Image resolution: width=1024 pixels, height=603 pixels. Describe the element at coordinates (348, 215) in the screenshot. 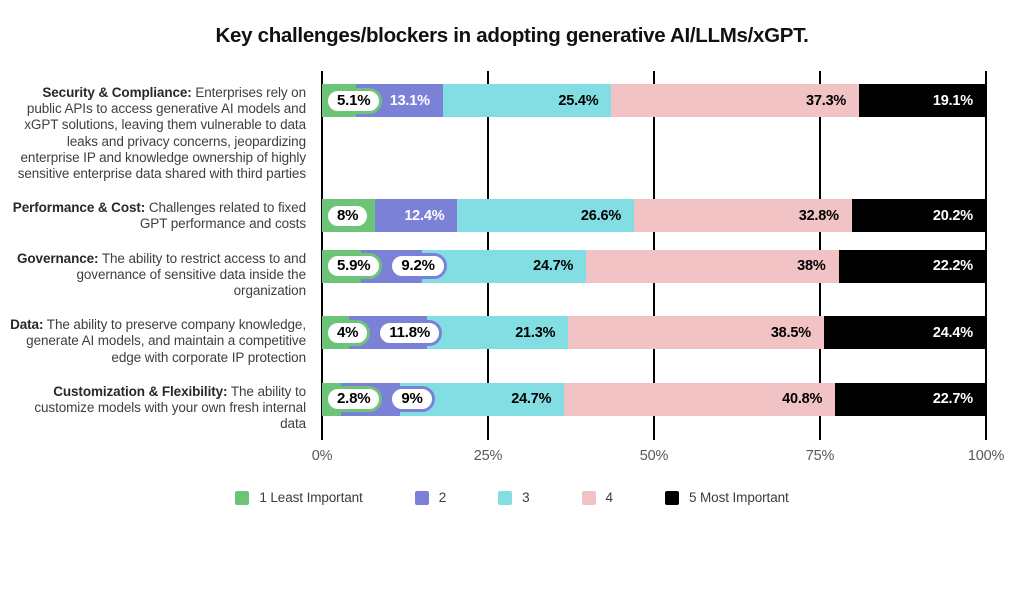

I see `value-pill: 8%` at that location.